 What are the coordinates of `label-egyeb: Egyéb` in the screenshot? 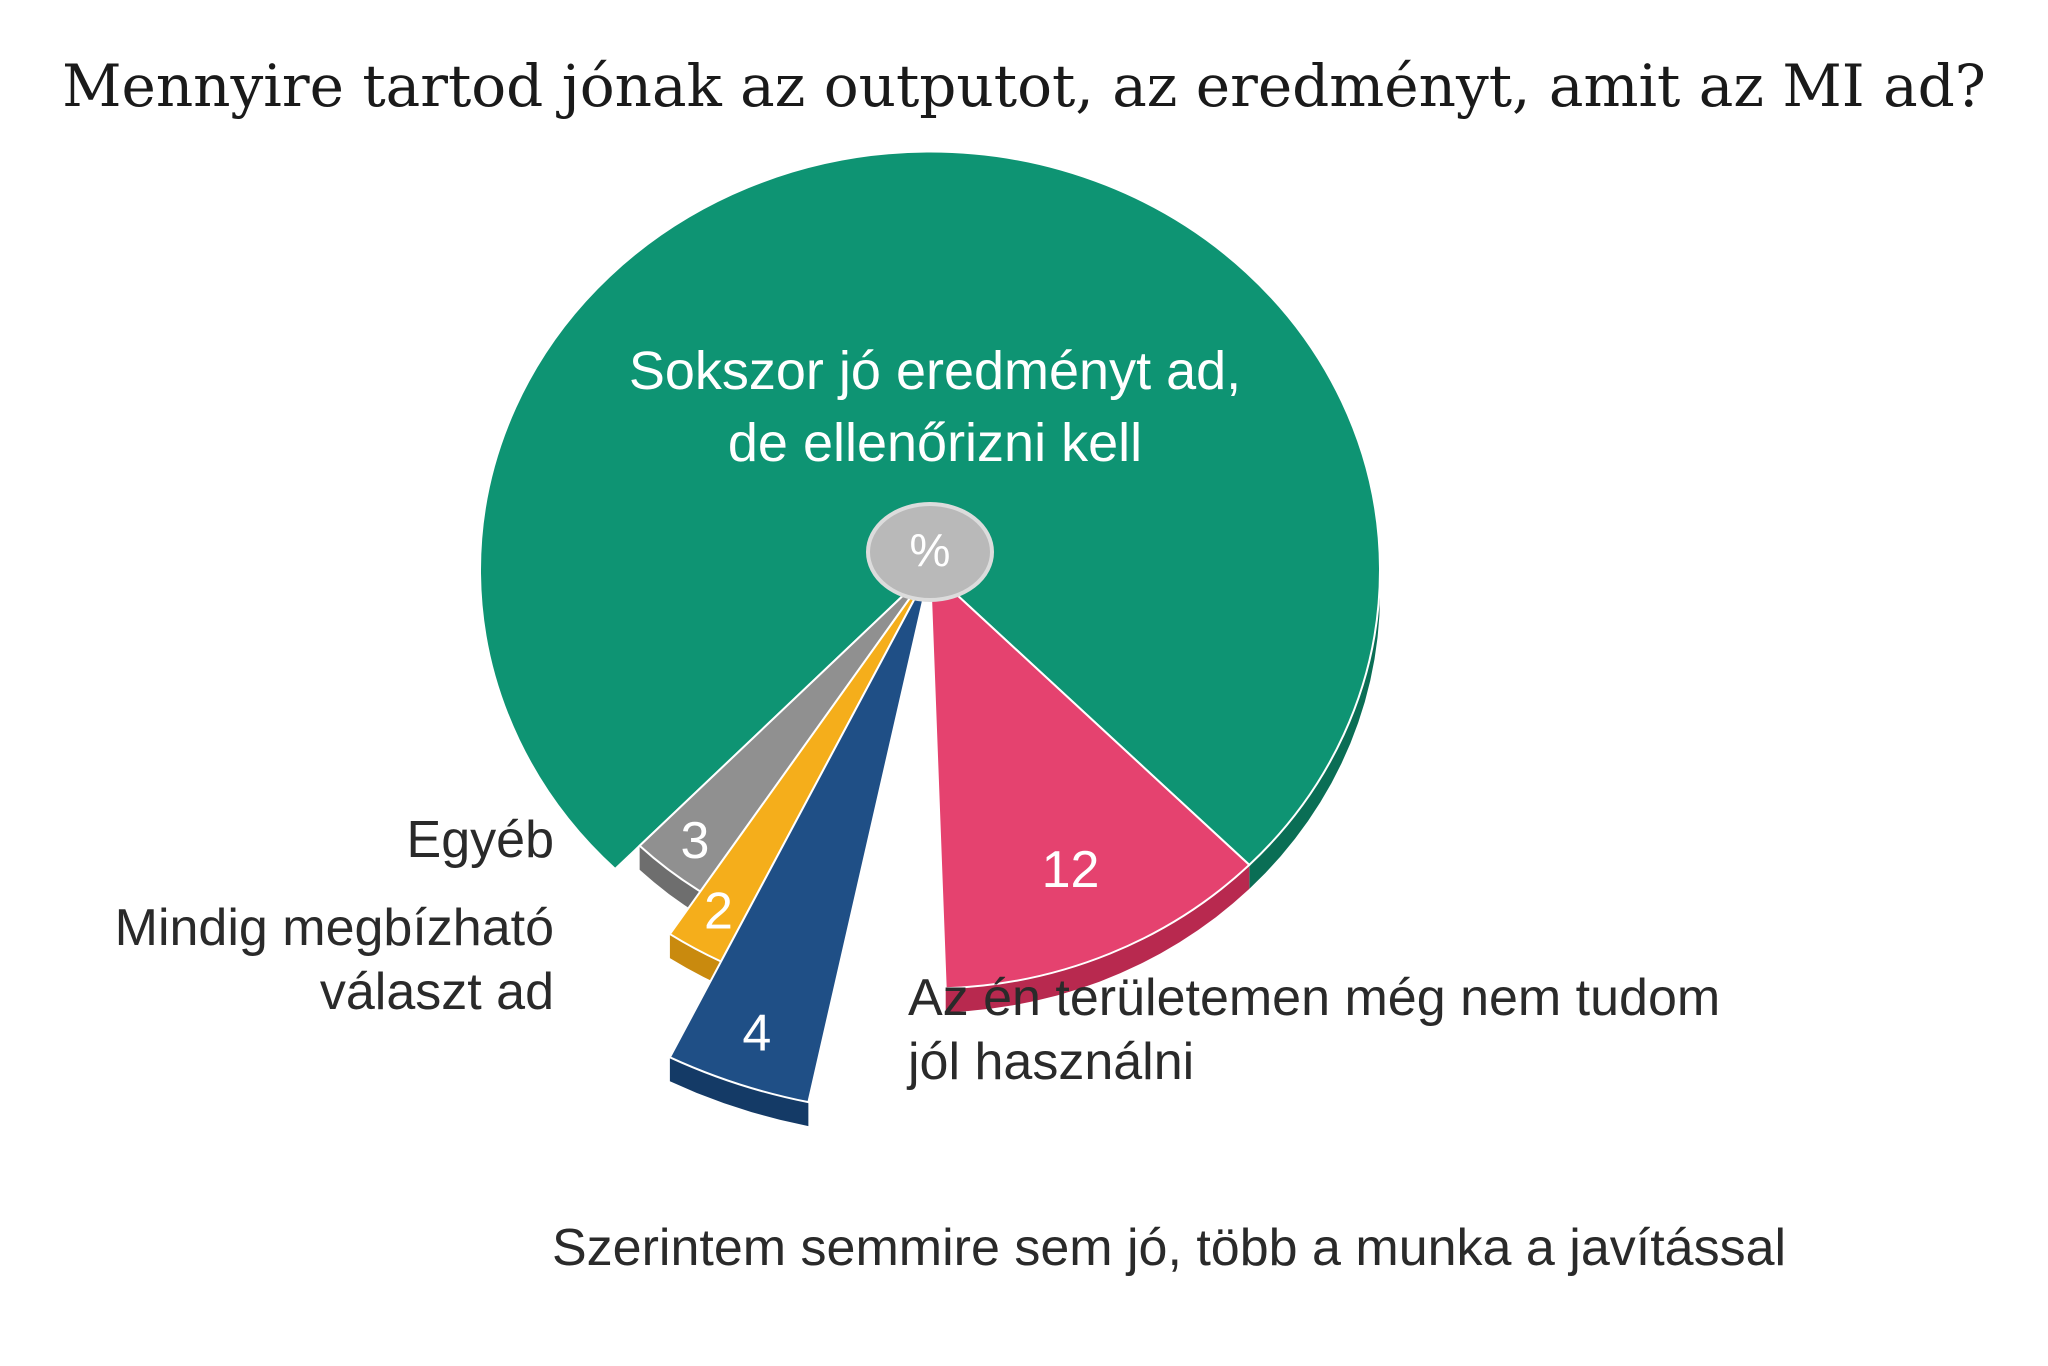 It's located at (480, 840).